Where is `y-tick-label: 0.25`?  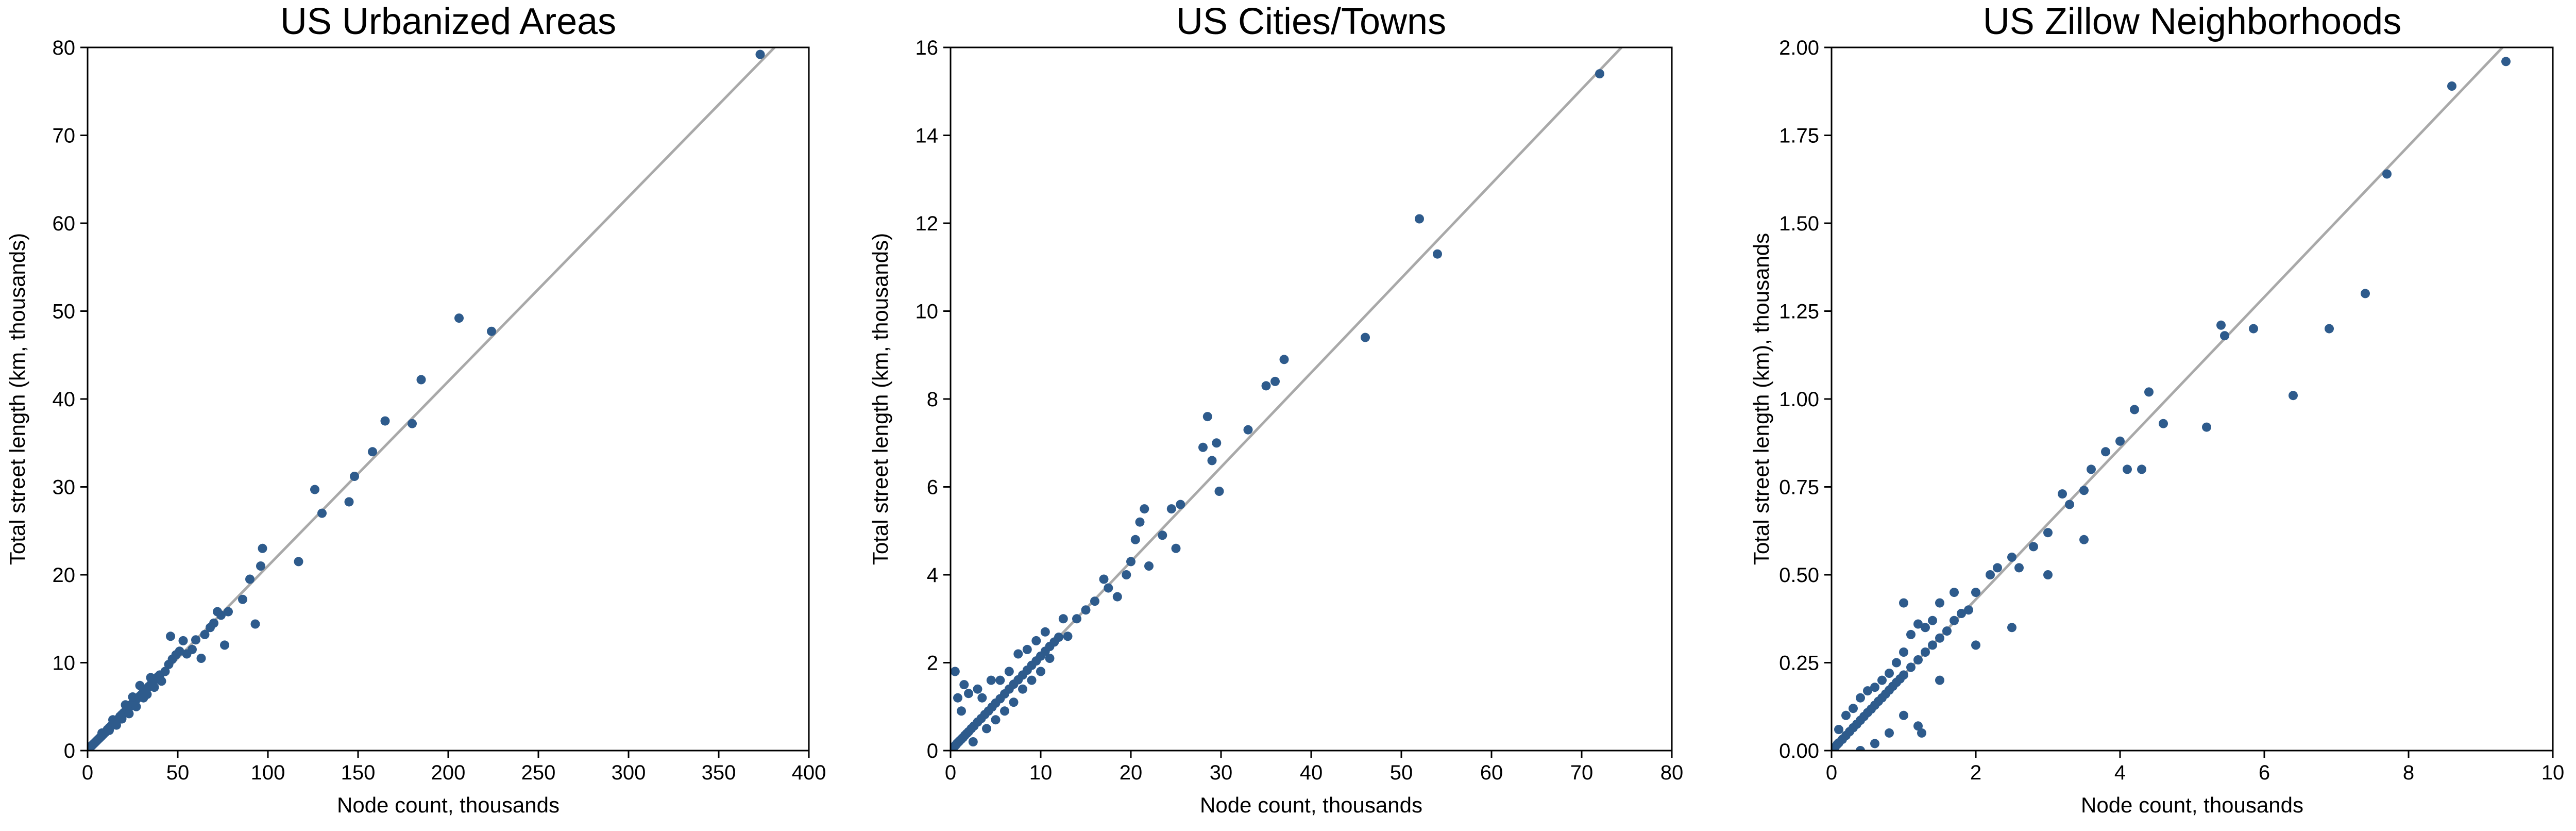
y-tick-label: 0.25 is located at coordinates (1799, 663).